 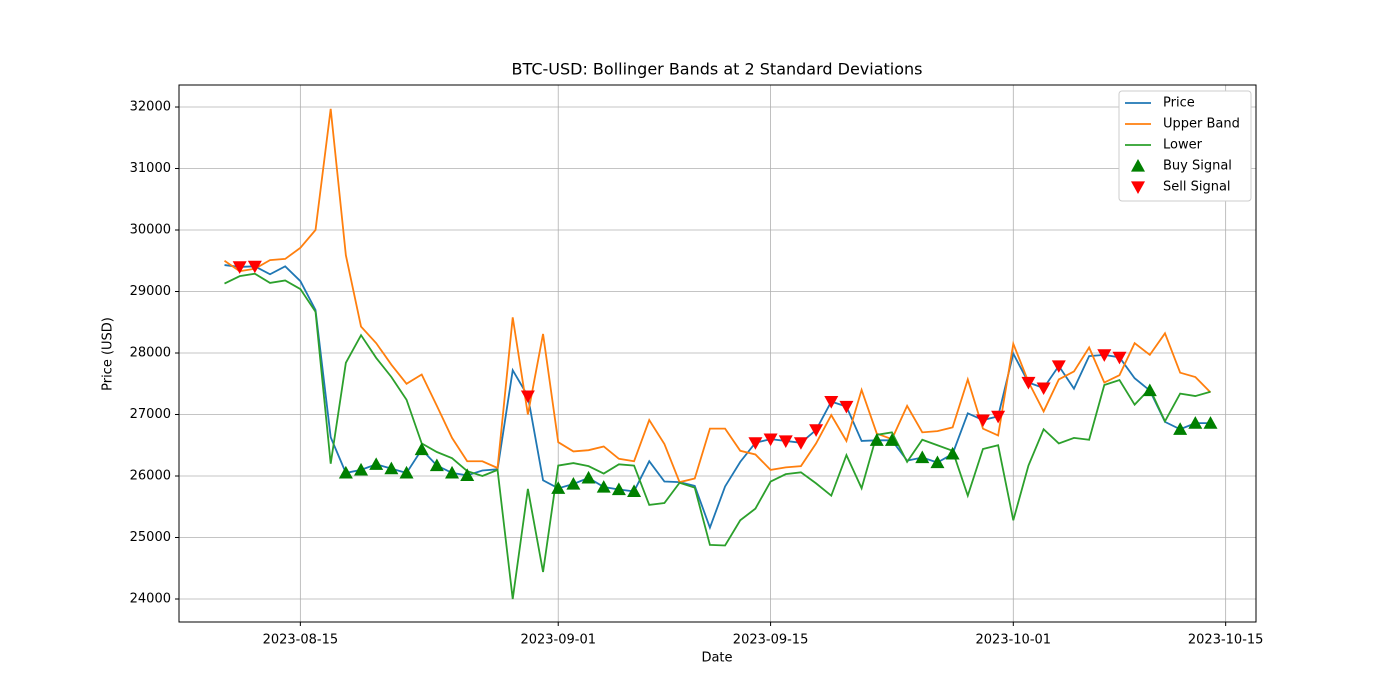 I want to click on y-tick-label: 28000, so click(x=150, y=353).